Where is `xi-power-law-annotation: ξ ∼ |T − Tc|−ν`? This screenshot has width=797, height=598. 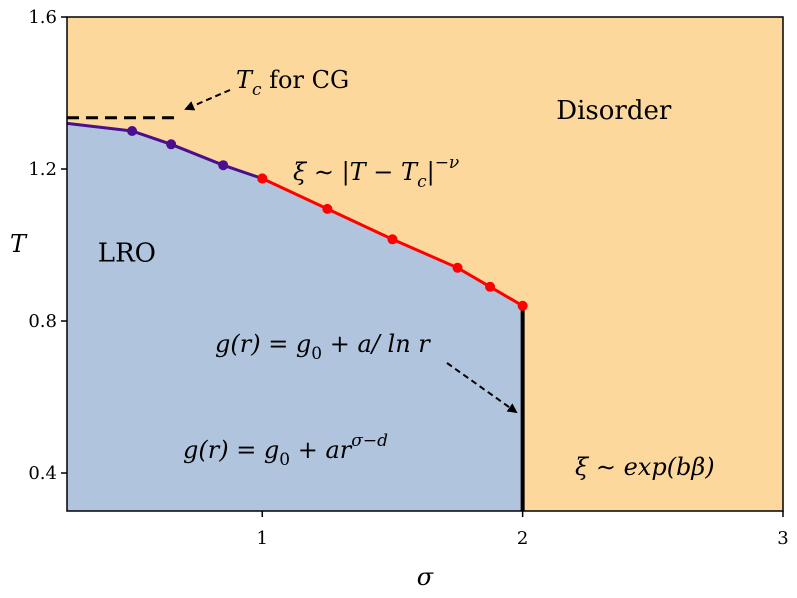 xi-power-law-annotation: ξ ∼ |T − Tc|−ν is located at coordinates (376, 172).